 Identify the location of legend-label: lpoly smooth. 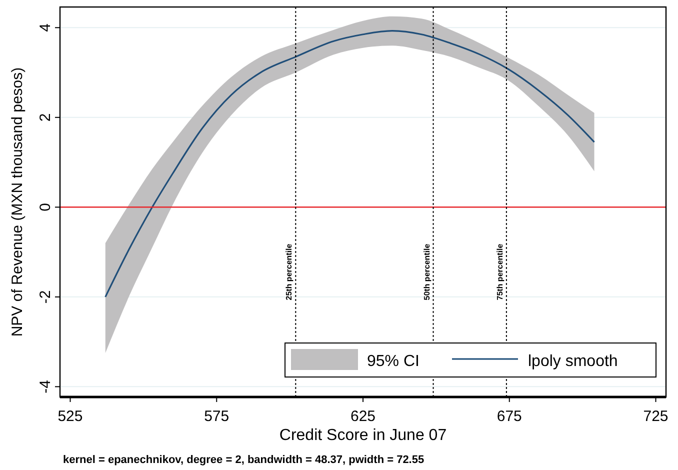
(573, 361).